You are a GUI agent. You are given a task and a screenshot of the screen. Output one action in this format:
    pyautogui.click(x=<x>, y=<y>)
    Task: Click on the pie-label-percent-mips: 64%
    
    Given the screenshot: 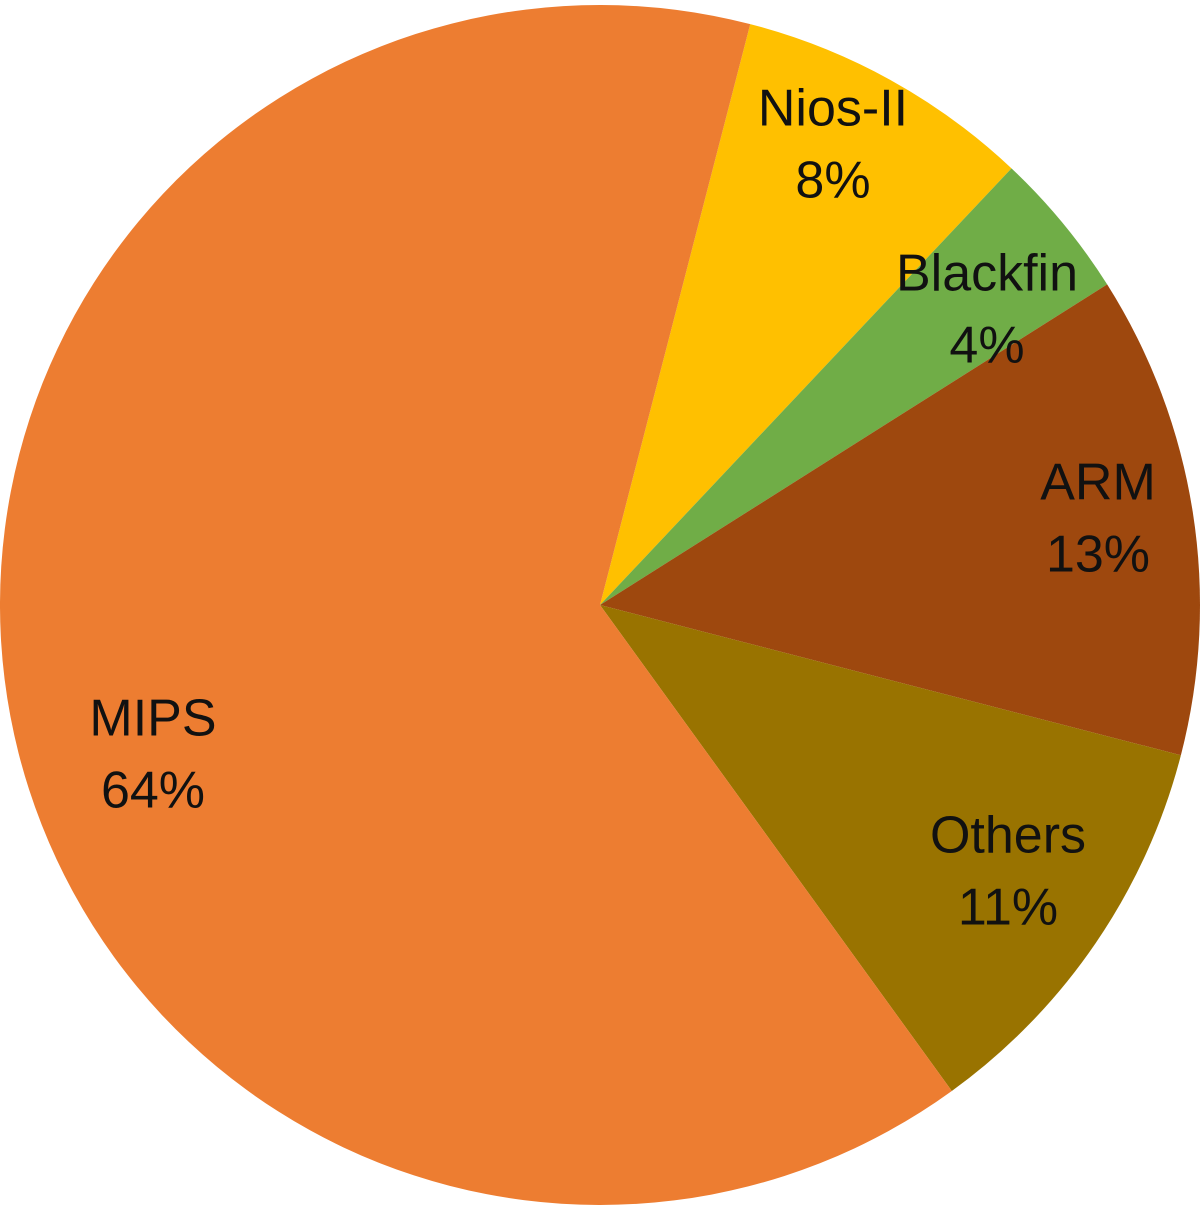 What is the action you would take?
    pyautogui.click(x=153, y=791)
    